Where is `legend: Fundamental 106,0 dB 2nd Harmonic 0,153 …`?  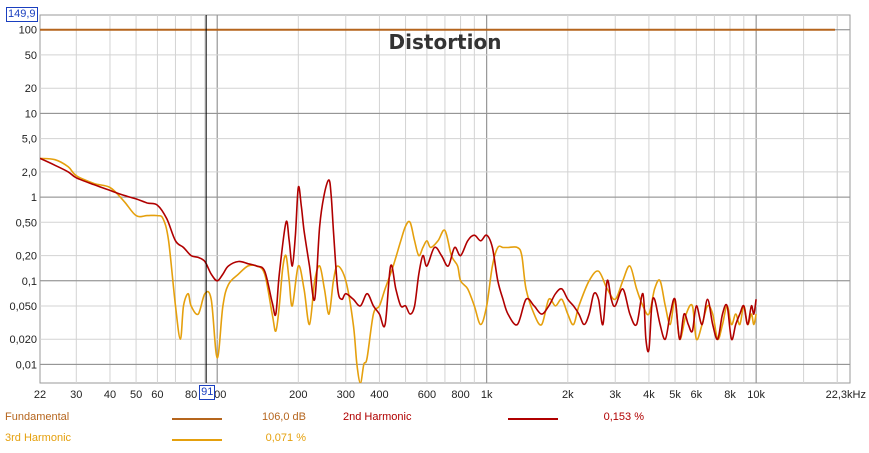 legend: Fundamental 106,0 dB 2nd Harmonic 0,153 … is located at coordinates (434, 429).